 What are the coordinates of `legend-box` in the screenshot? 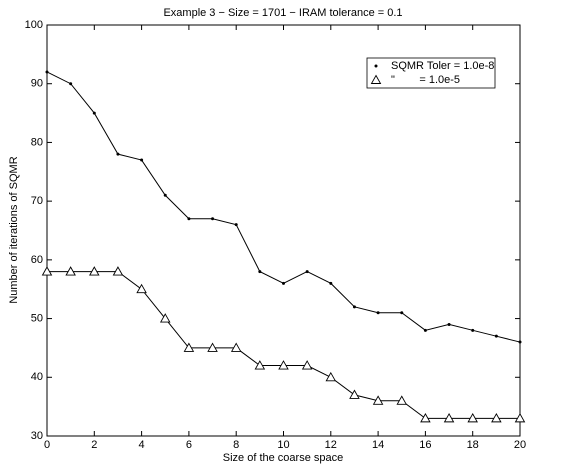 It's located at (431, 73).